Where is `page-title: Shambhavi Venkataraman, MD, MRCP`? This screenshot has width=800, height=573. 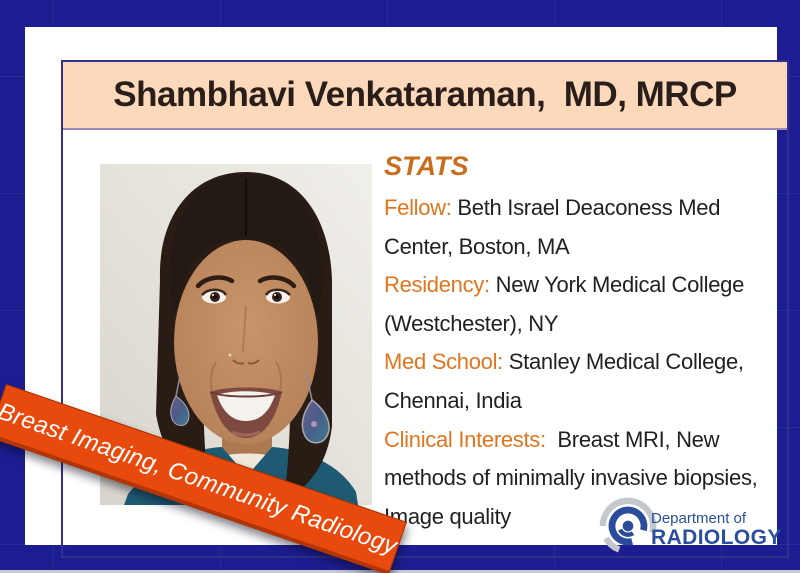 page-title: Shambhavi Venkataraman, MD, MRCP is located at coordinates (425, 94).